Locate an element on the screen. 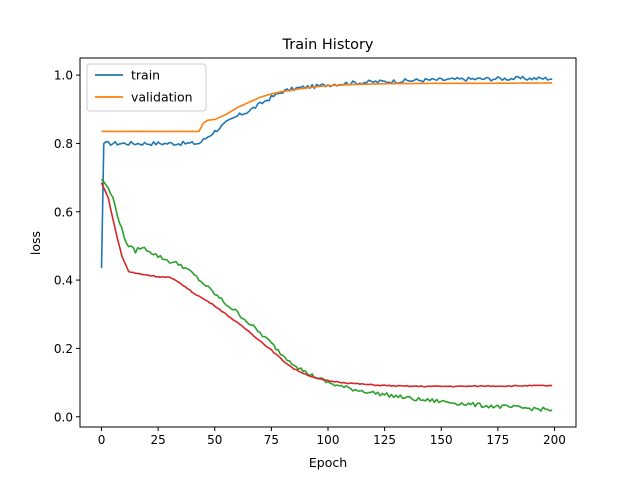  x-tick-label: 200 is located at coordinates (554, 440).